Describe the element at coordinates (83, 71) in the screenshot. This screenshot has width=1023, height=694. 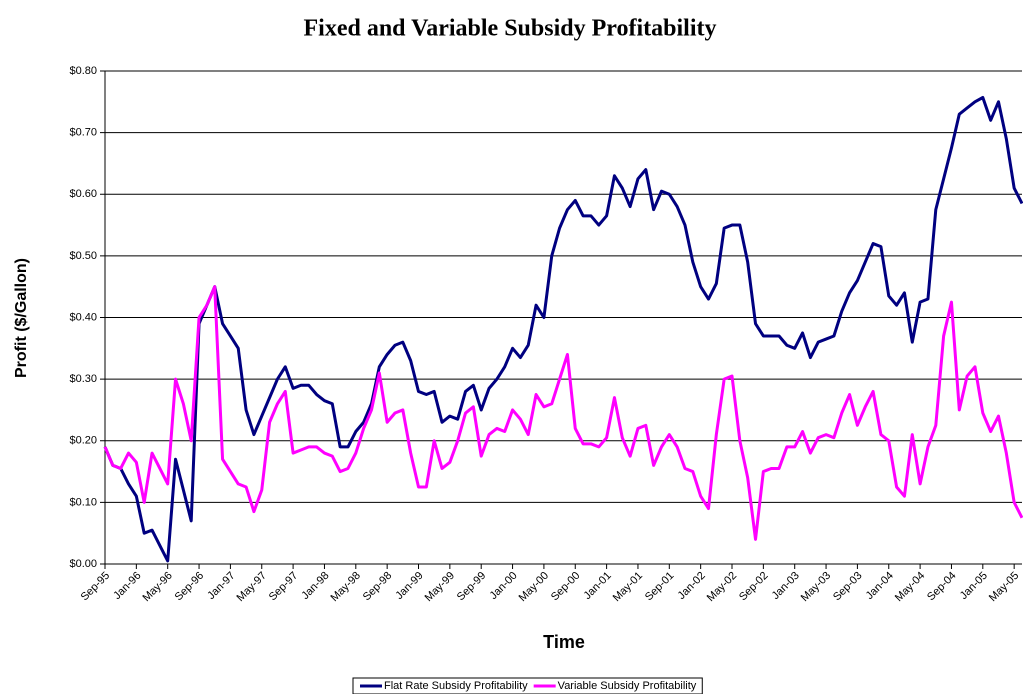
I see `y-tick-label: $0.80` at that location.